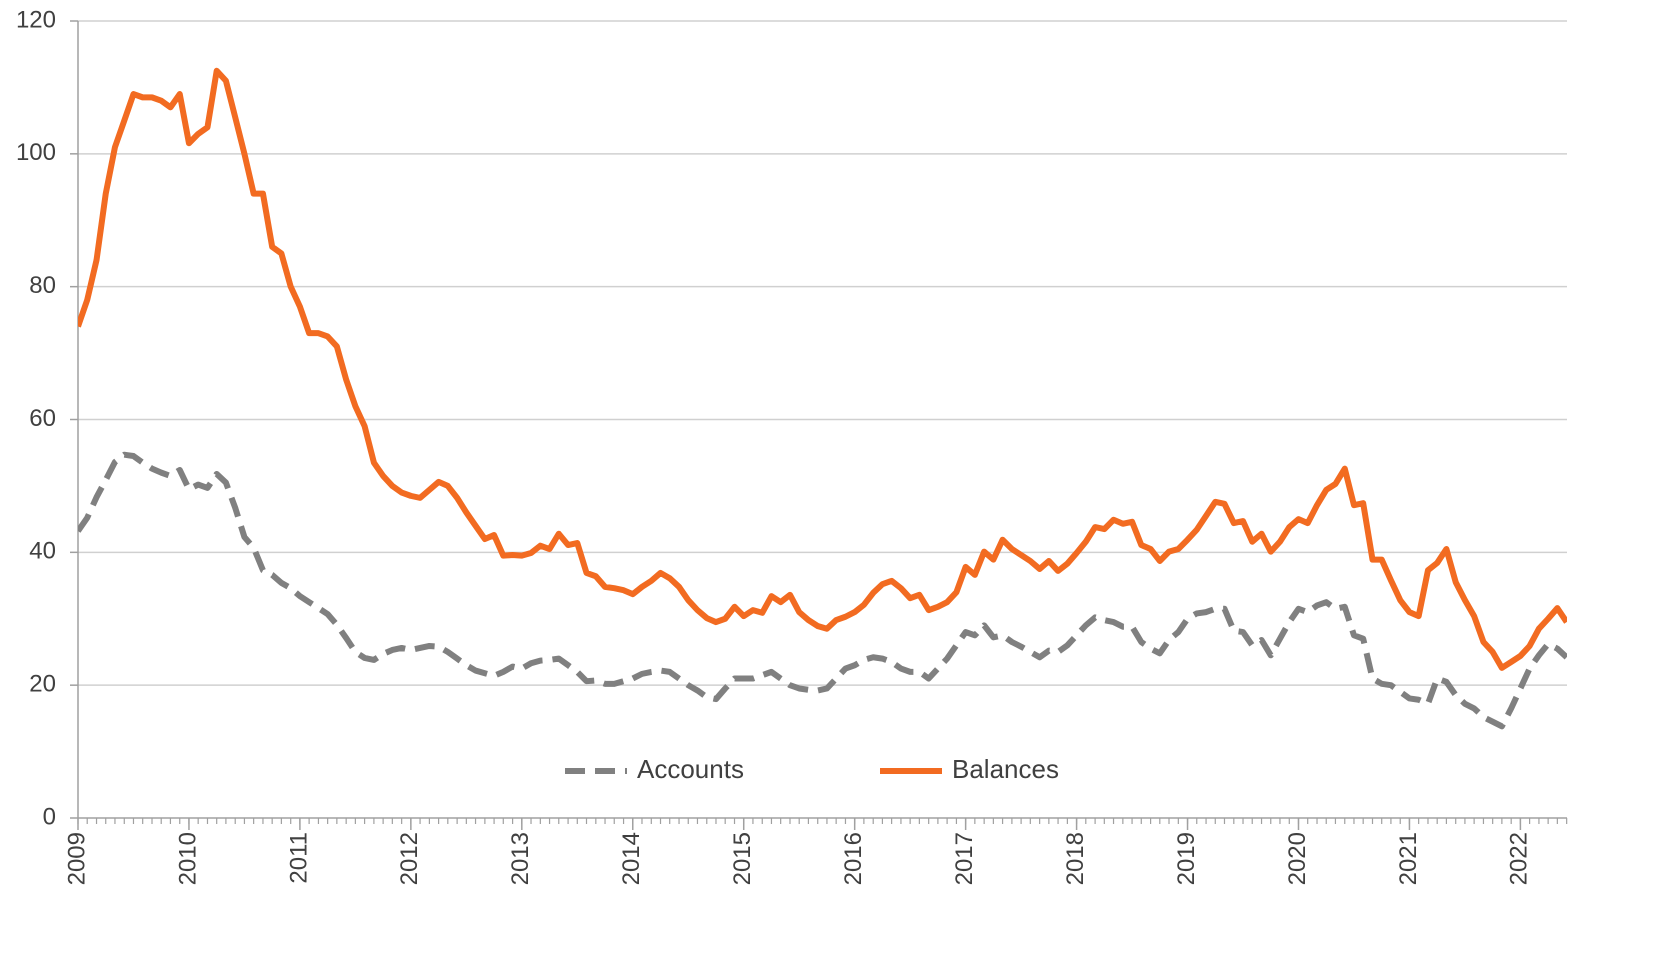 Image resolution: width=1667 pixels, height=954 pixels. What do you see at coordinates (1186, 858) in the screenshot?
I see `x-tick-label: 2019` at bounding box center [1186, 858].